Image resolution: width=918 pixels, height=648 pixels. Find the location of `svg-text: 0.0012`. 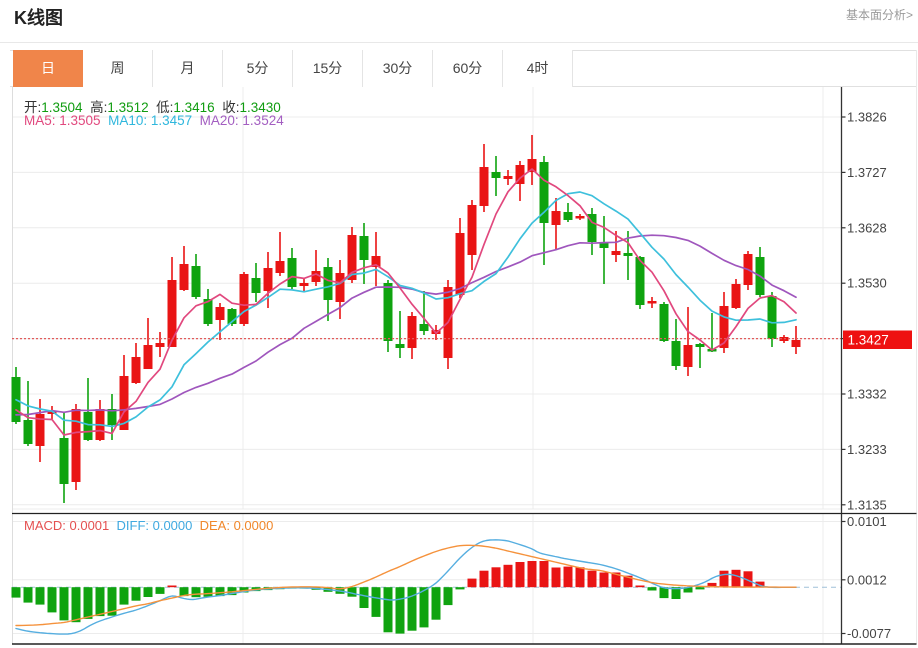

svg-text: 0.0012 is located at coordinates (867, 579).